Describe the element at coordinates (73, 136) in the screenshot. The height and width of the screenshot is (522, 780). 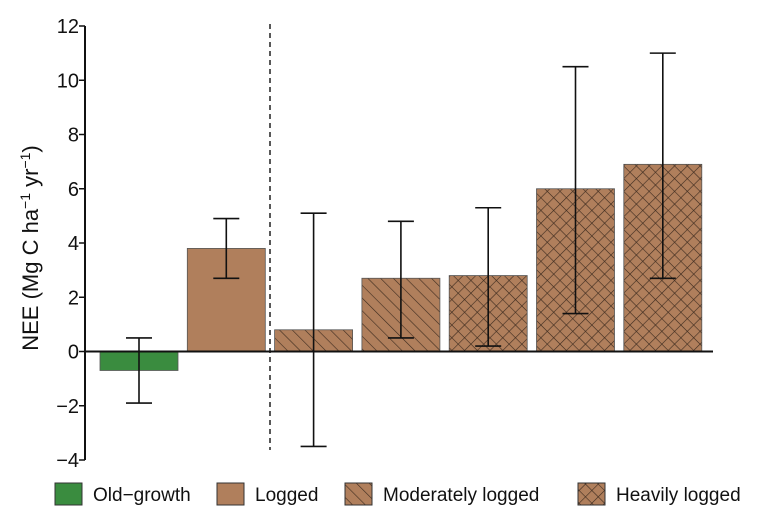
I see `y-tick-label: 8` at that location.